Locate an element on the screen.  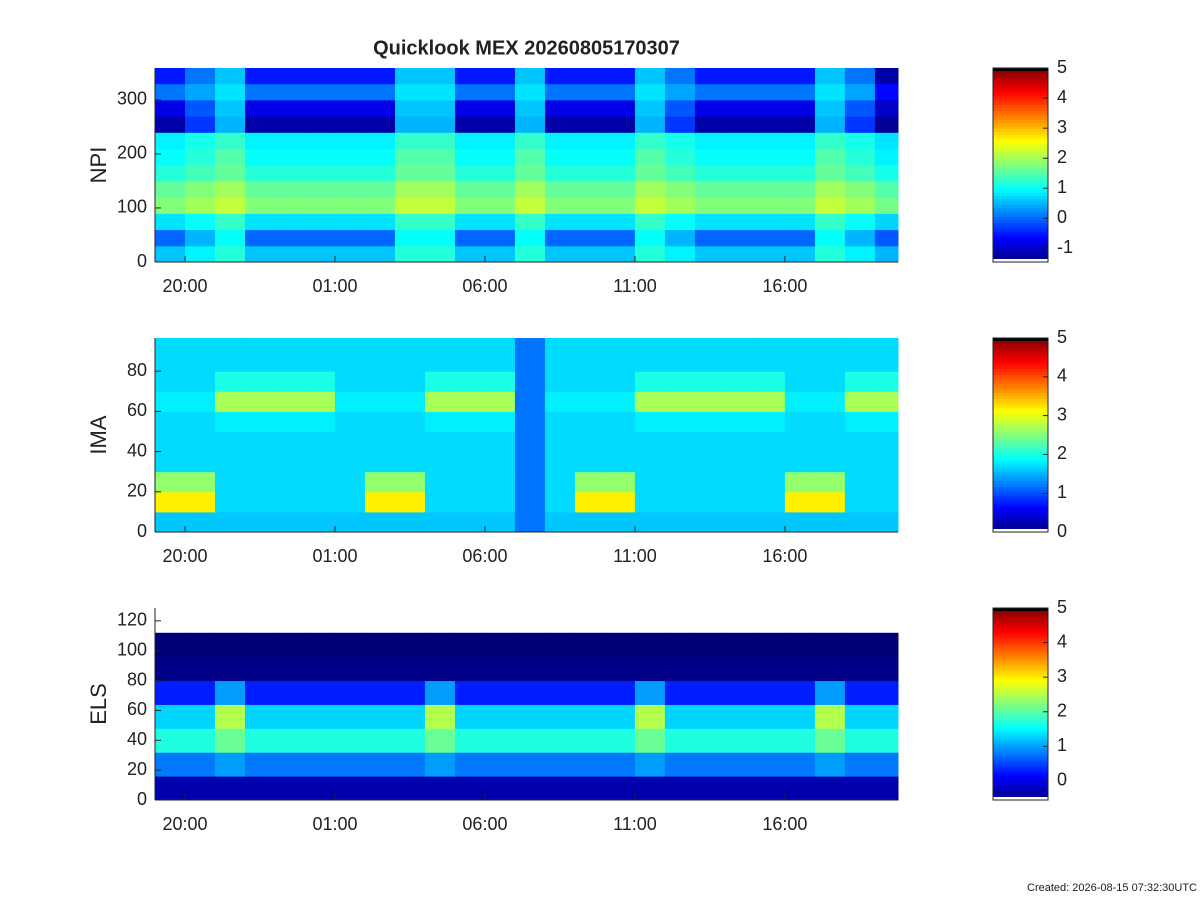
x-tick-label: 16:00 is located at coordinates (784, 286).